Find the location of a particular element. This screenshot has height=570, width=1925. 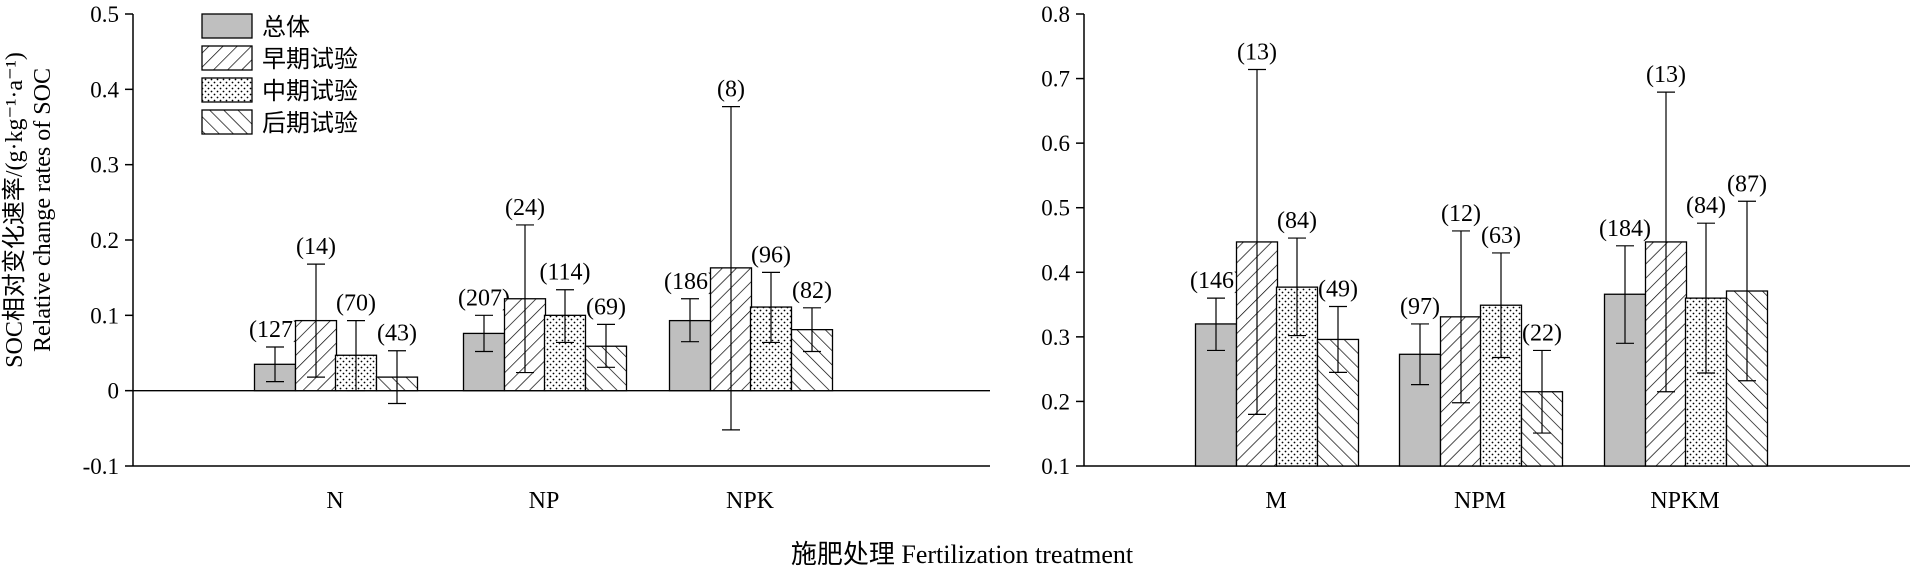

left-y-tick-label: -0.1 is located at coordinates (101, 466).